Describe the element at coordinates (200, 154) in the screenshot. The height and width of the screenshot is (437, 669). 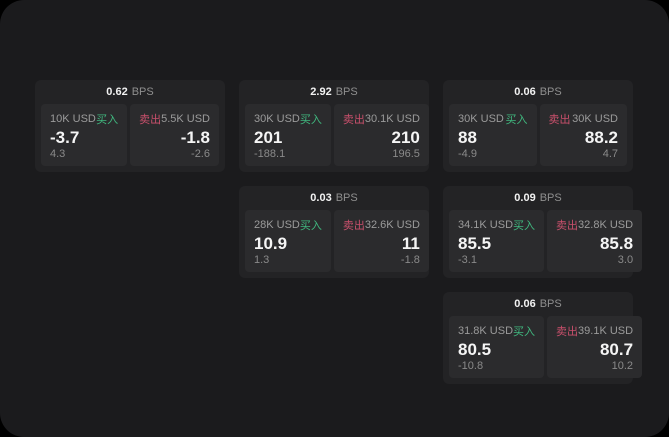
I see `sell-sub-value: -2.6` at that location.